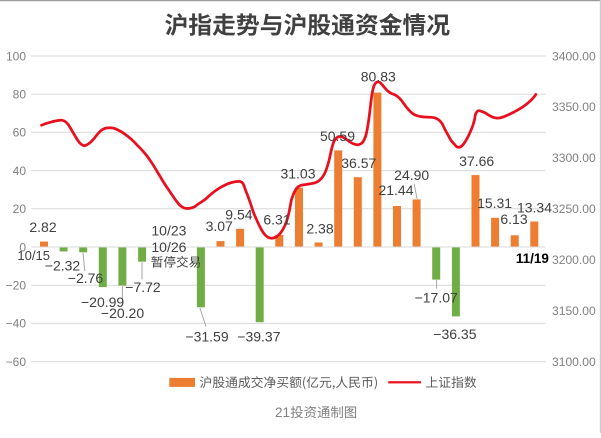 Image resolution: width=601 pixels, height=438 pixels. What do you see at coordinates (102, 302) in the screenshot?
I see `svg-text: −20.99` at bounding box center [102, 302].